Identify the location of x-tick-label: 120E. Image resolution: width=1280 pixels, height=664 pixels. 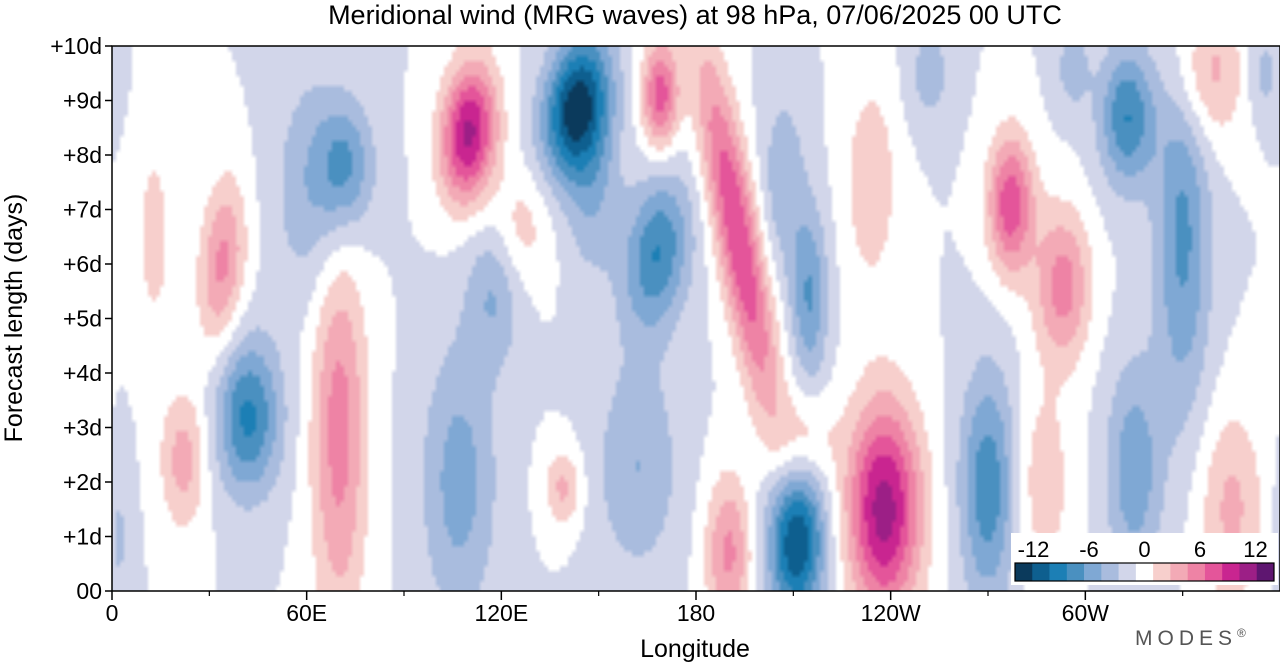
(501, 613).